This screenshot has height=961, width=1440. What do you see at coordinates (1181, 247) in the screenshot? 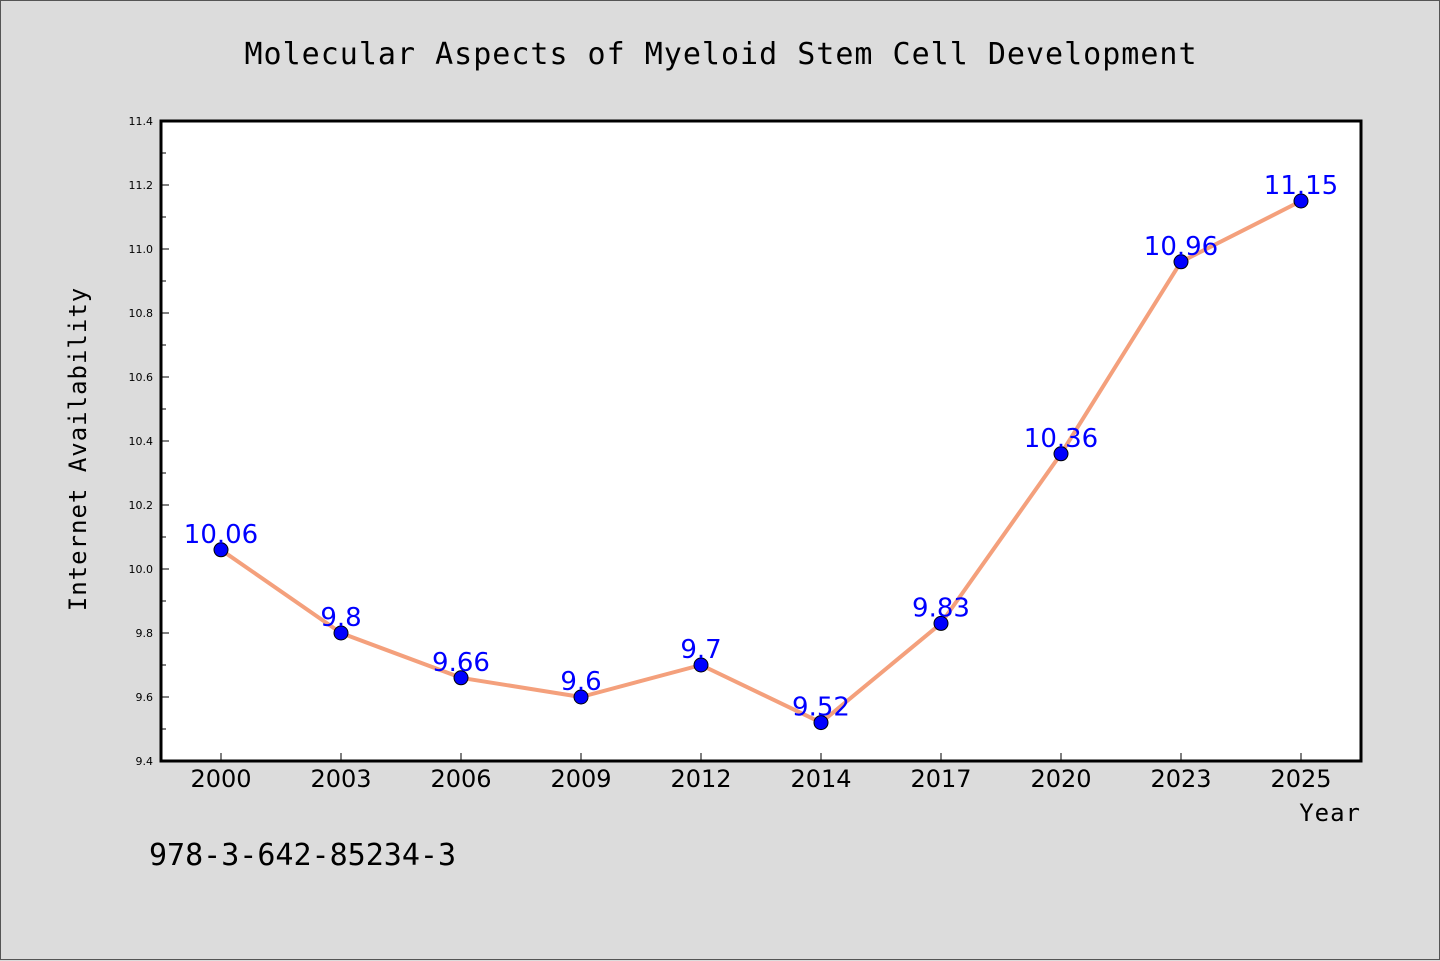
I see `data-label: 10.96` at bounding box center [1181, 247].